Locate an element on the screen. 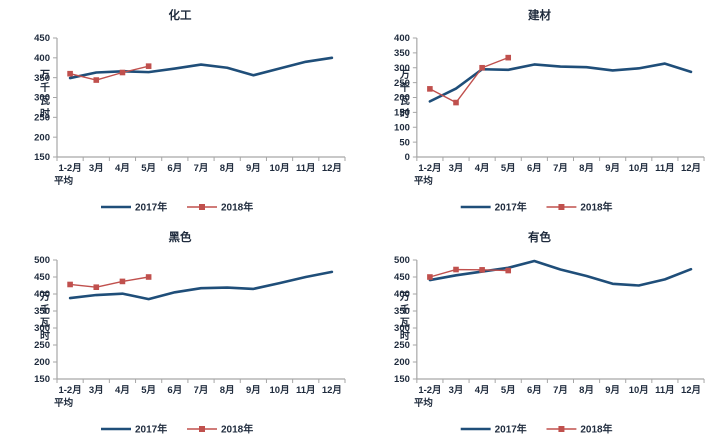 The image size is (719, 444). y-tick-label: 400 is located at coordinates (42, 294).